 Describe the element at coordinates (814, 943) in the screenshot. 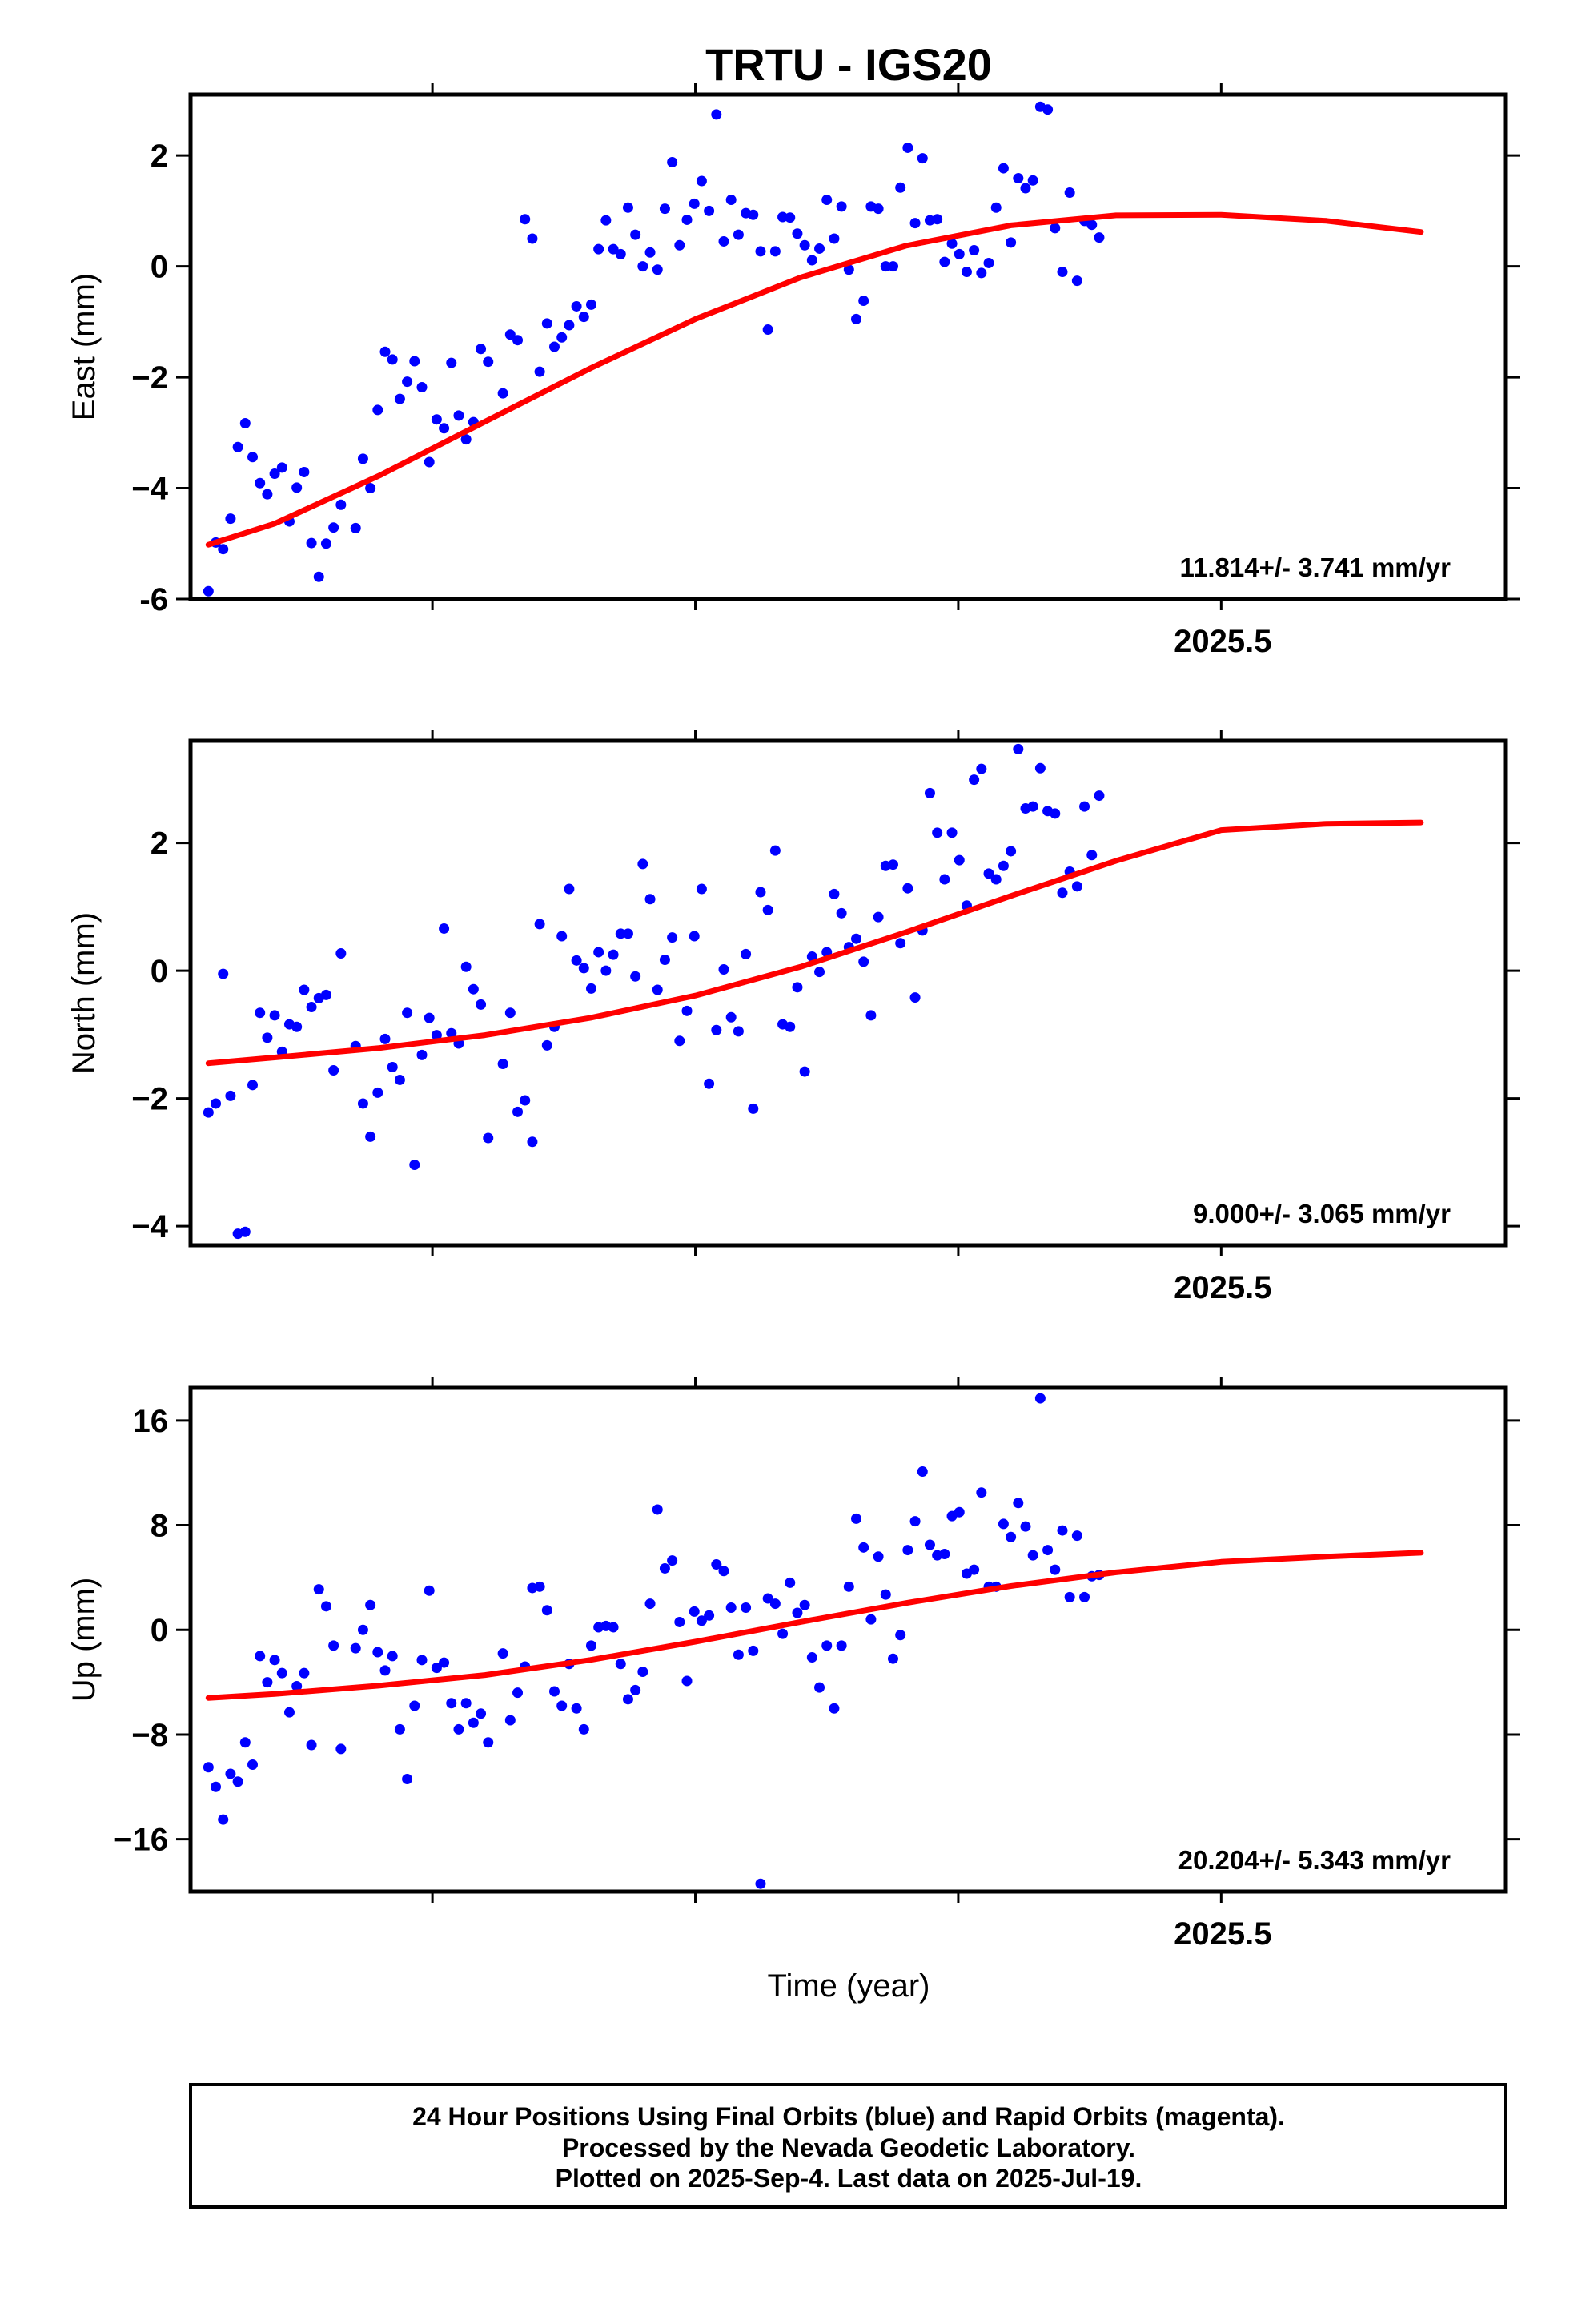

I see `trend-fit-line` at that location.